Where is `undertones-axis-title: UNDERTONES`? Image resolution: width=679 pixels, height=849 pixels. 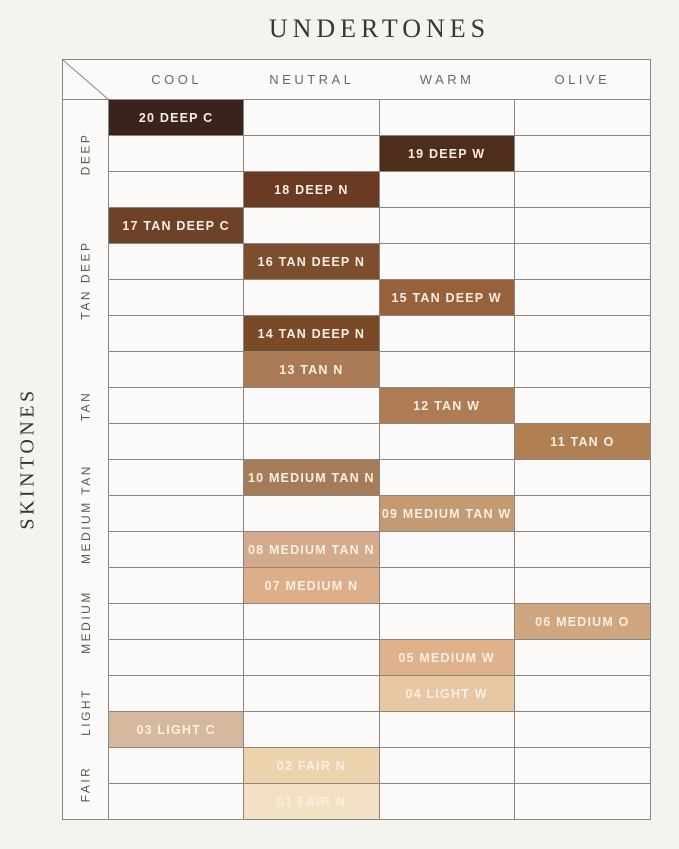 undertones-axis-title: UNDERTONES is located at coordinates (379, 28).